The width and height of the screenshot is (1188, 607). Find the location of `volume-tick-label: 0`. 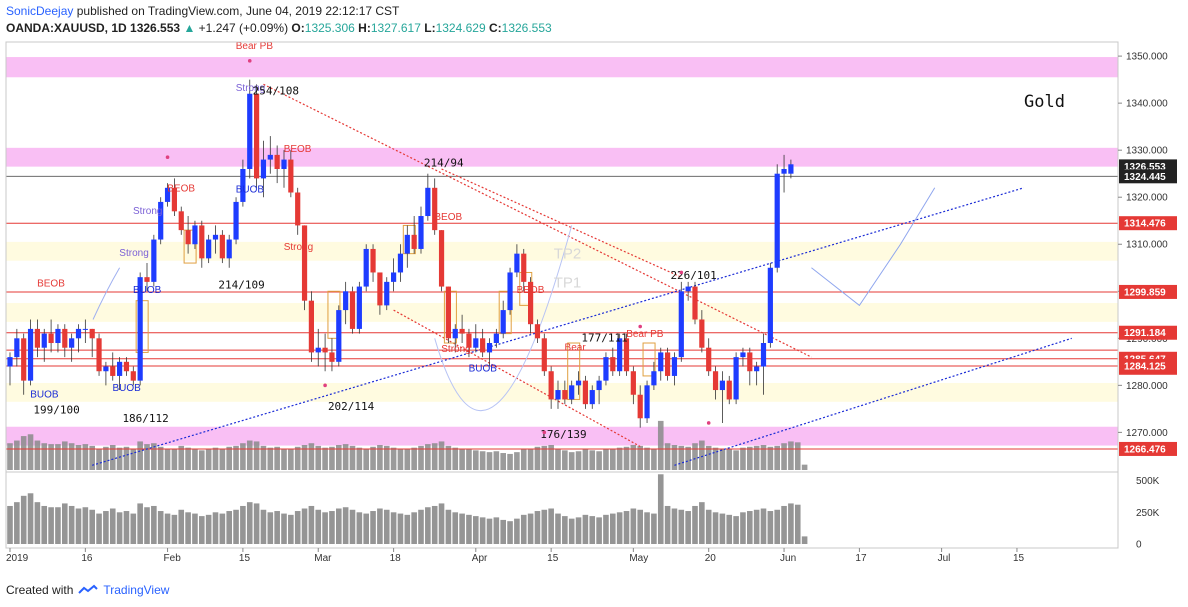

volume-tick-label: 0 is located at coordinates (1139, 545).